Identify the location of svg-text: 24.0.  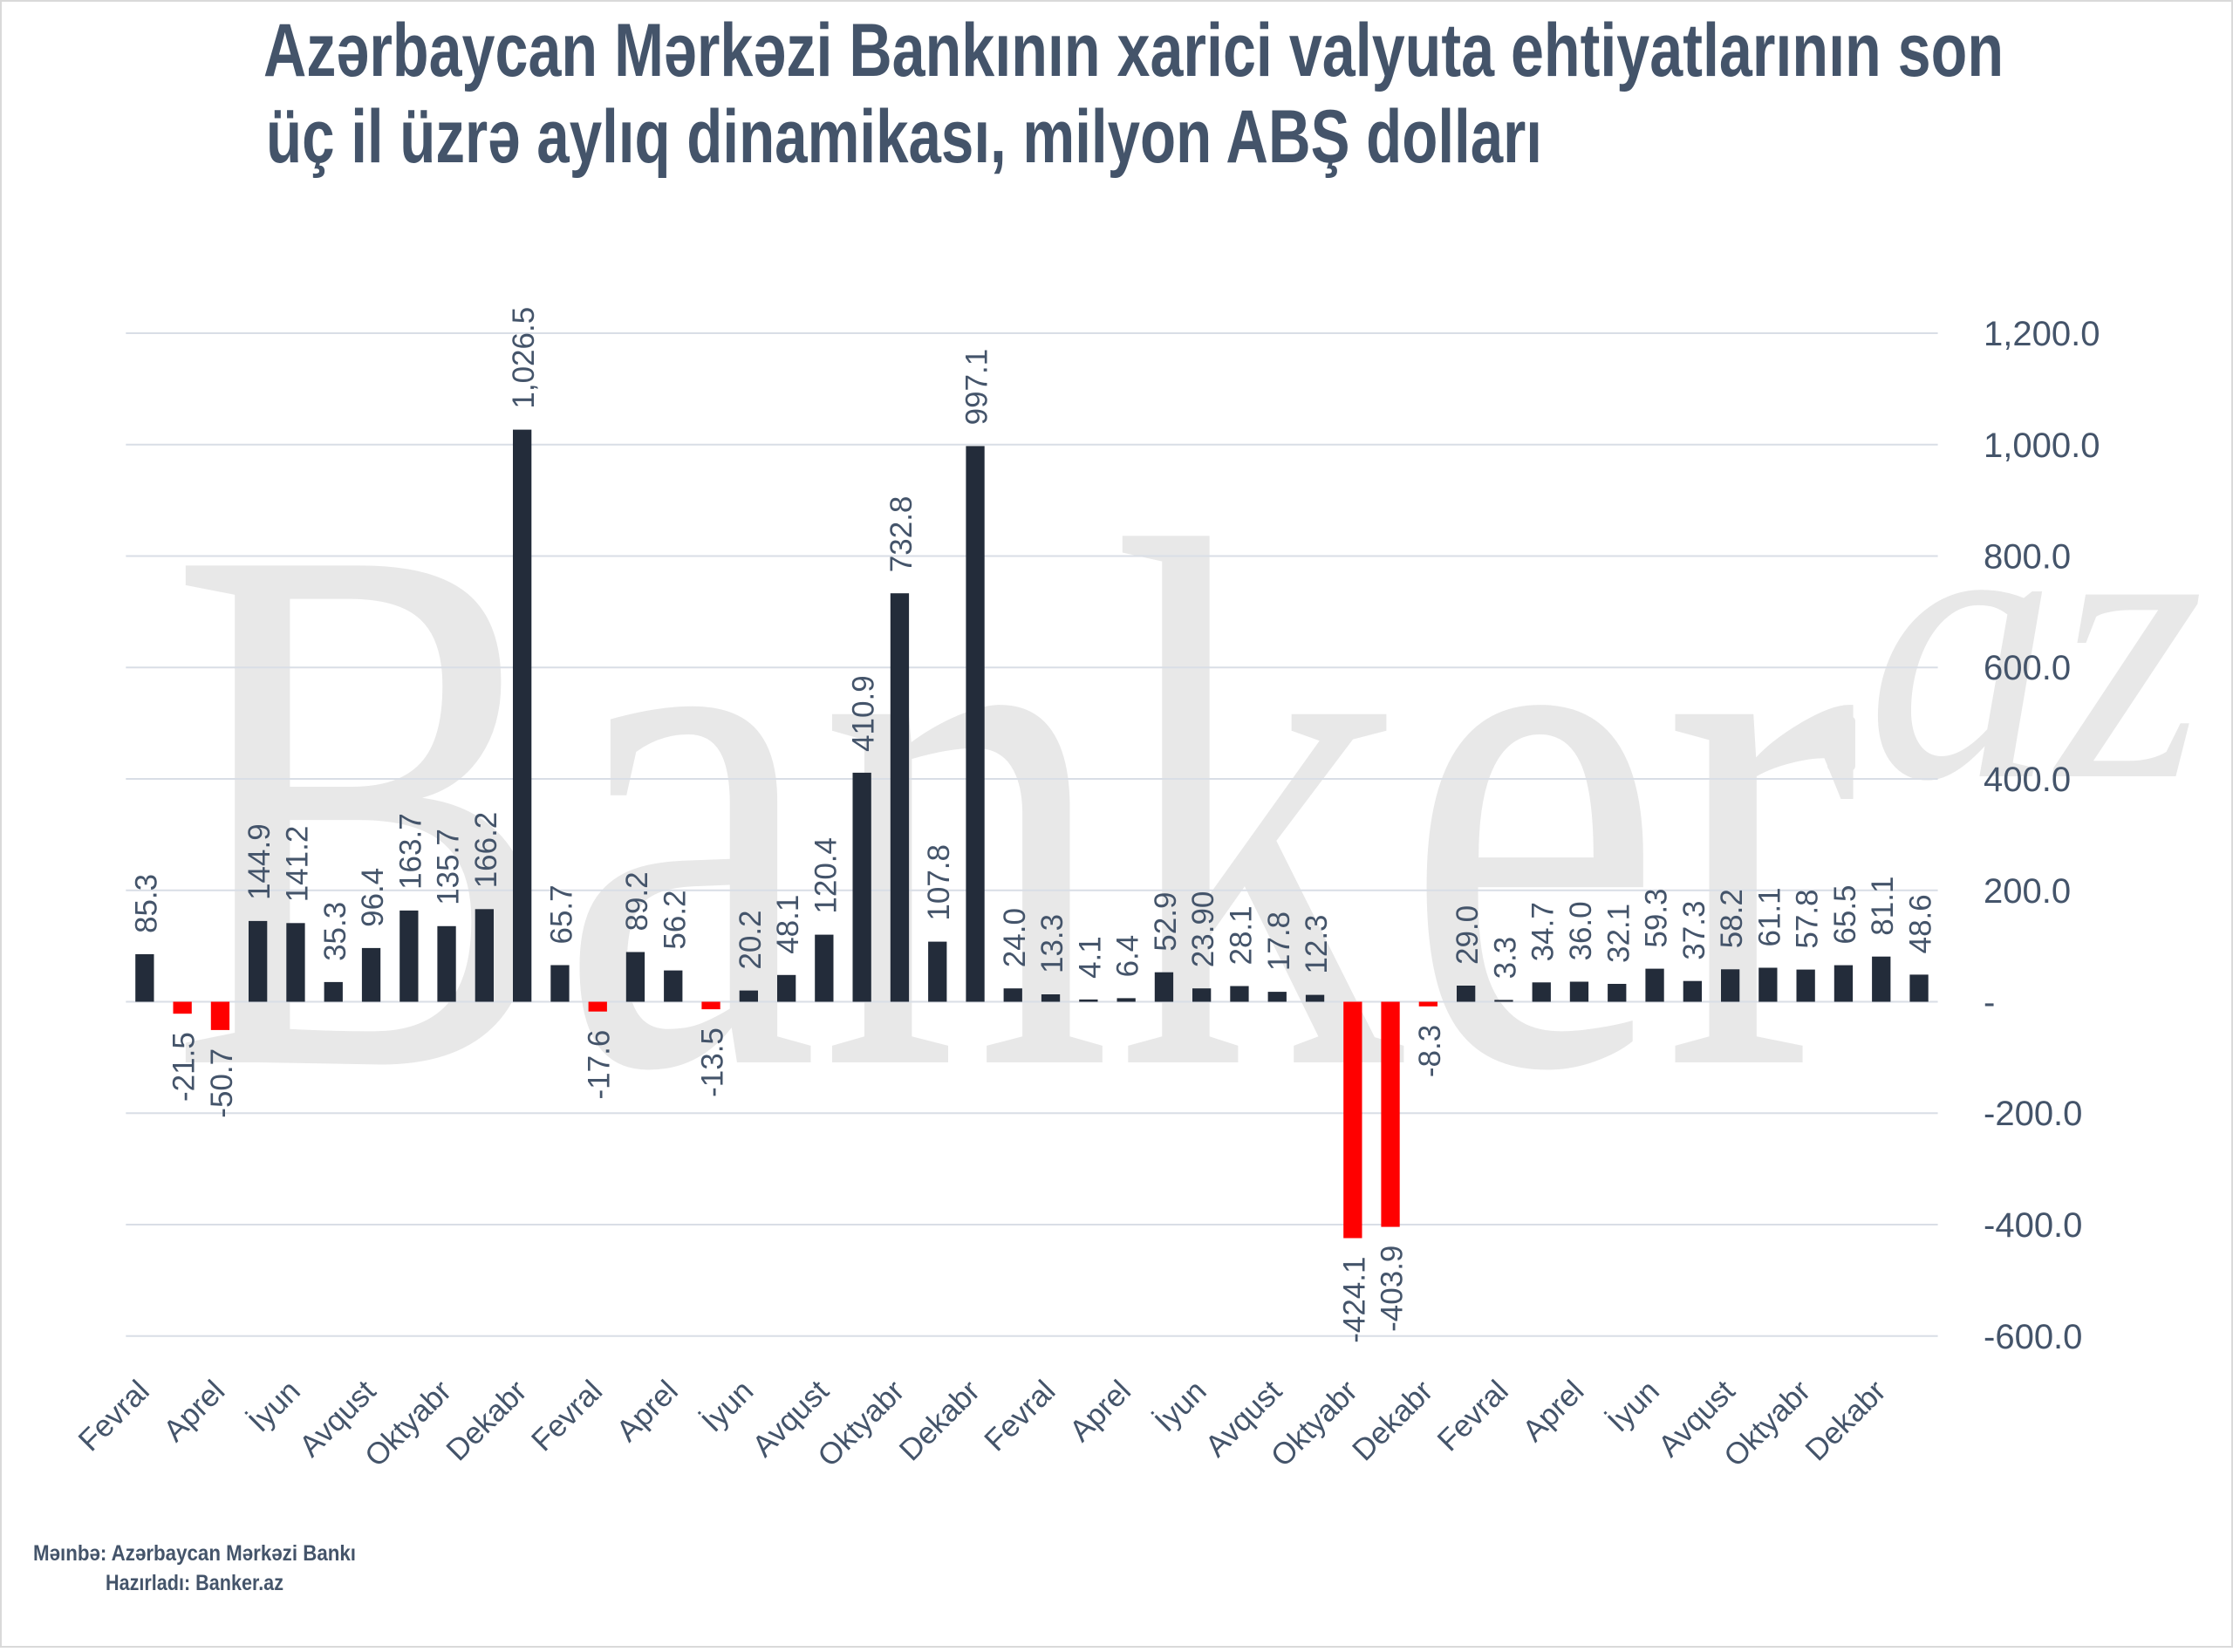
(1015, 937).